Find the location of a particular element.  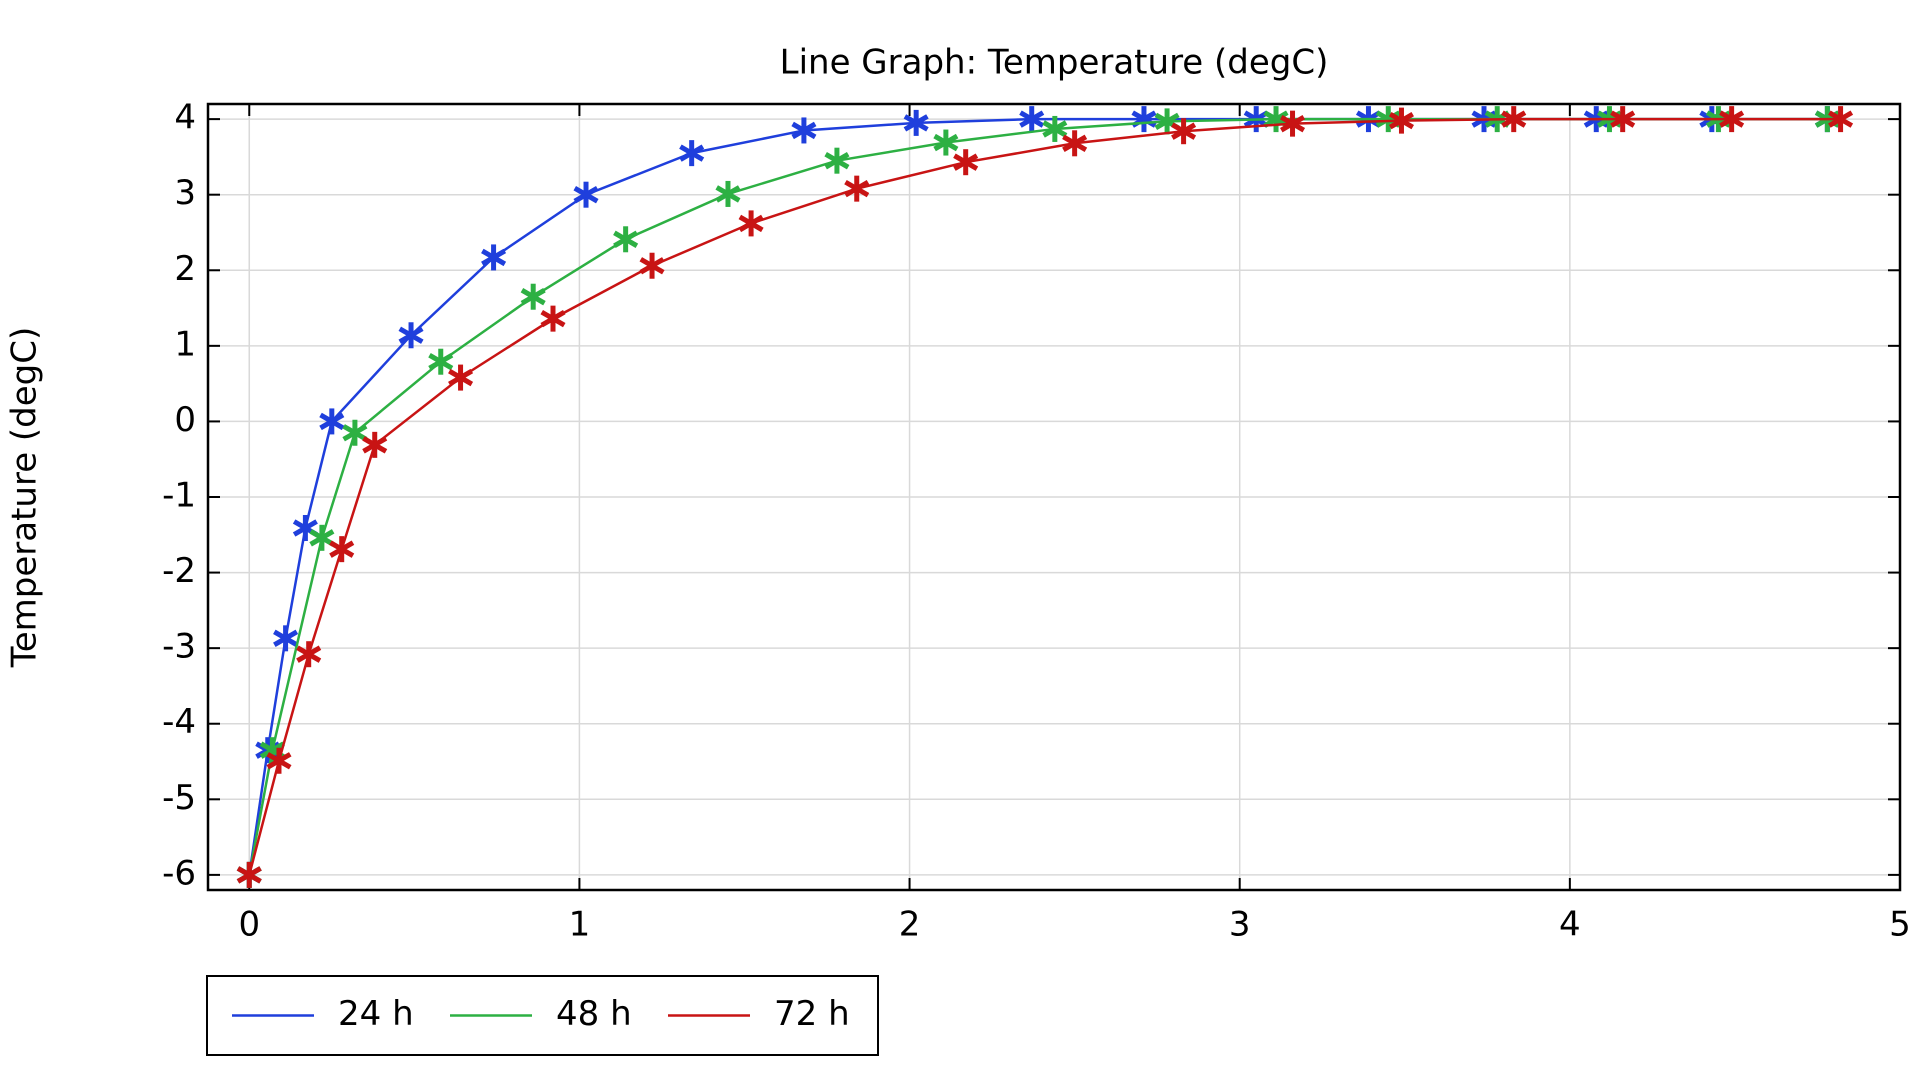

x-tick-label: 4 is located at coordinates (1570, 925).